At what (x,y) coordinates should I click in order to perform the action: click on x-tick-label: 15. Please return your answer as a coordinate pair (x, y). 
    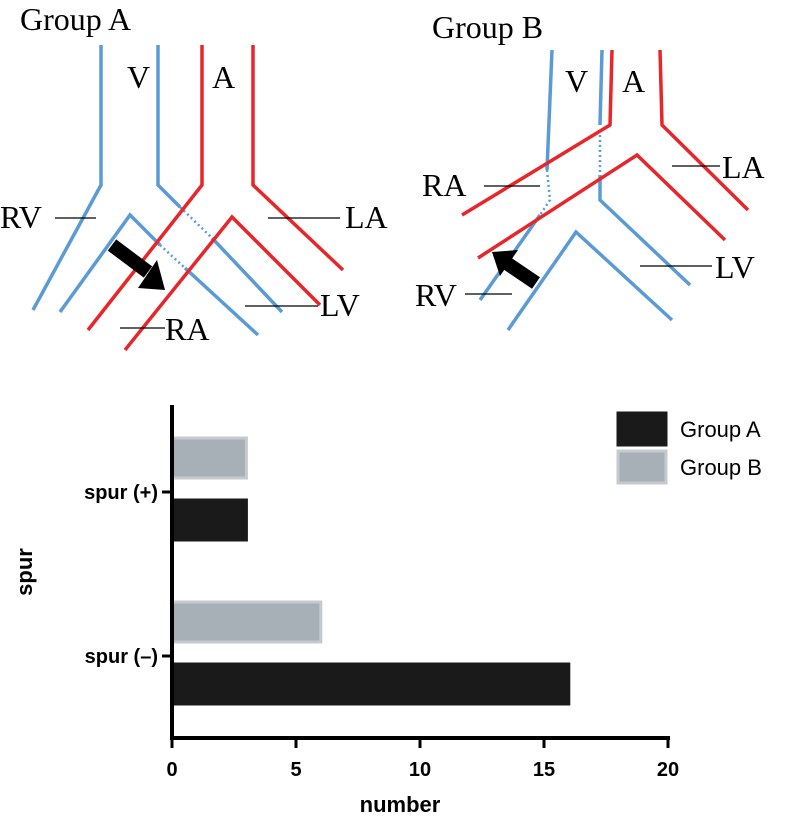
    Looking at the image, I should click on (544, 770).